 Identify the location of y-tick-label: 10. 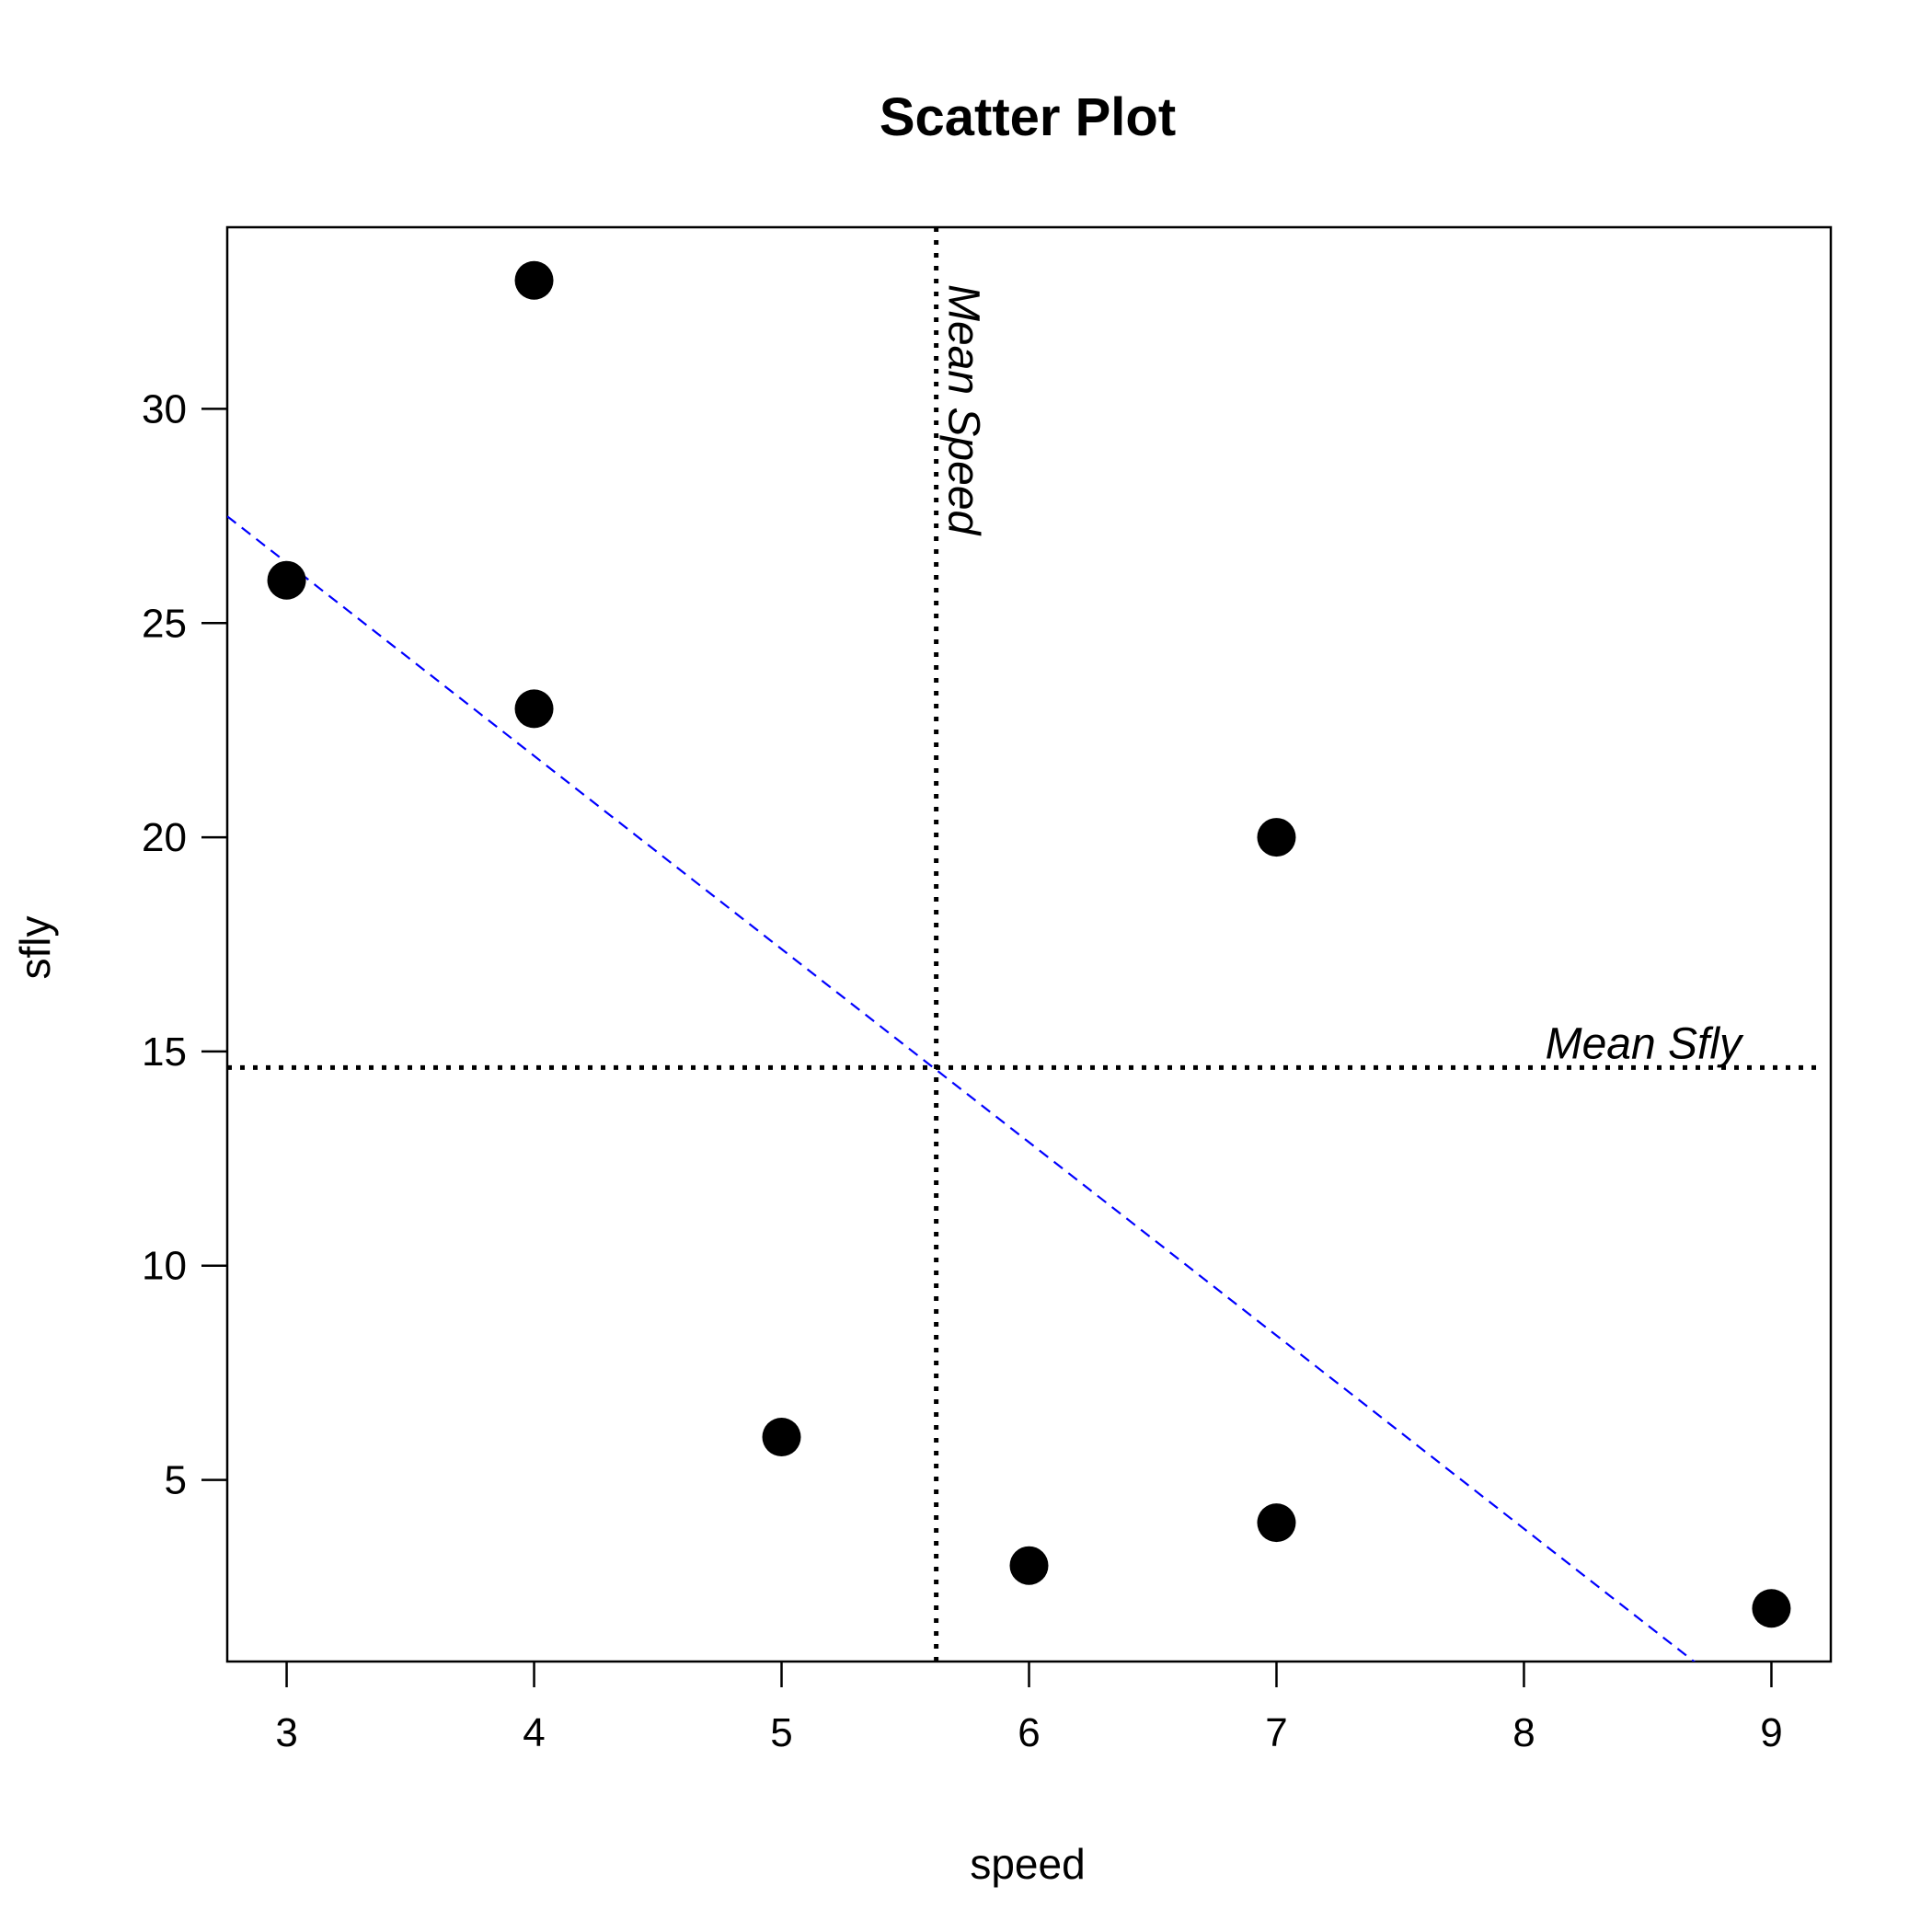
(164, 1266).